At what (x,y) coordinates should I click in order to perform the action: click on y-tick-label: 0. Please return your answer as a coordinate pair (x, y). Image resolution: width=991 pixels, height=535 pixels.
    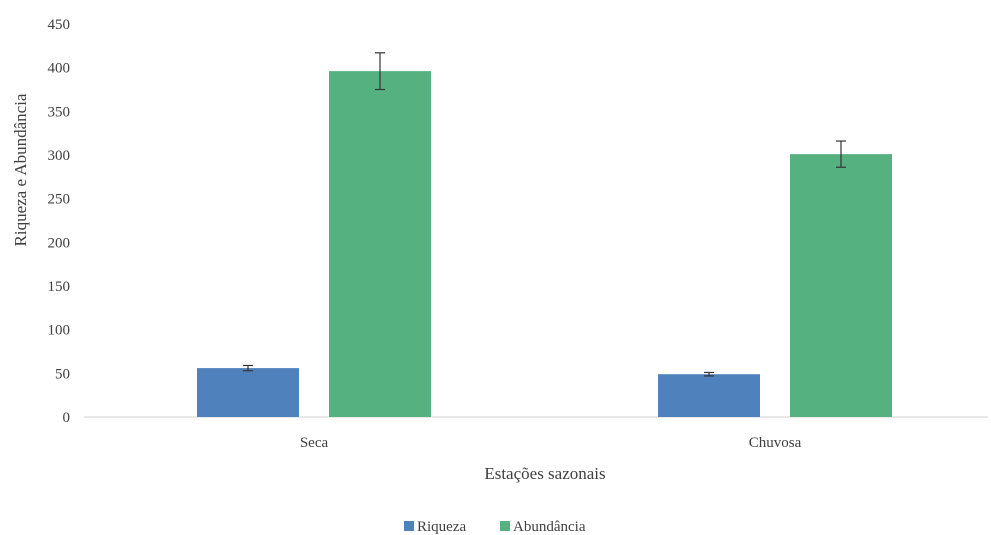
    Looking at the image, I should click on (67, 418).